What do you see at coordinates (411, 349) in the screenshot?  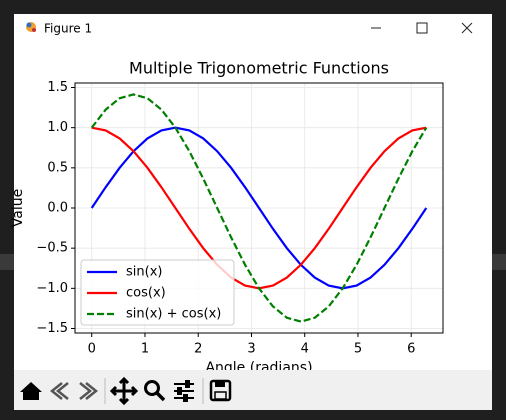 I see `x-tick-label: 6` at bounding box center [411, 349].